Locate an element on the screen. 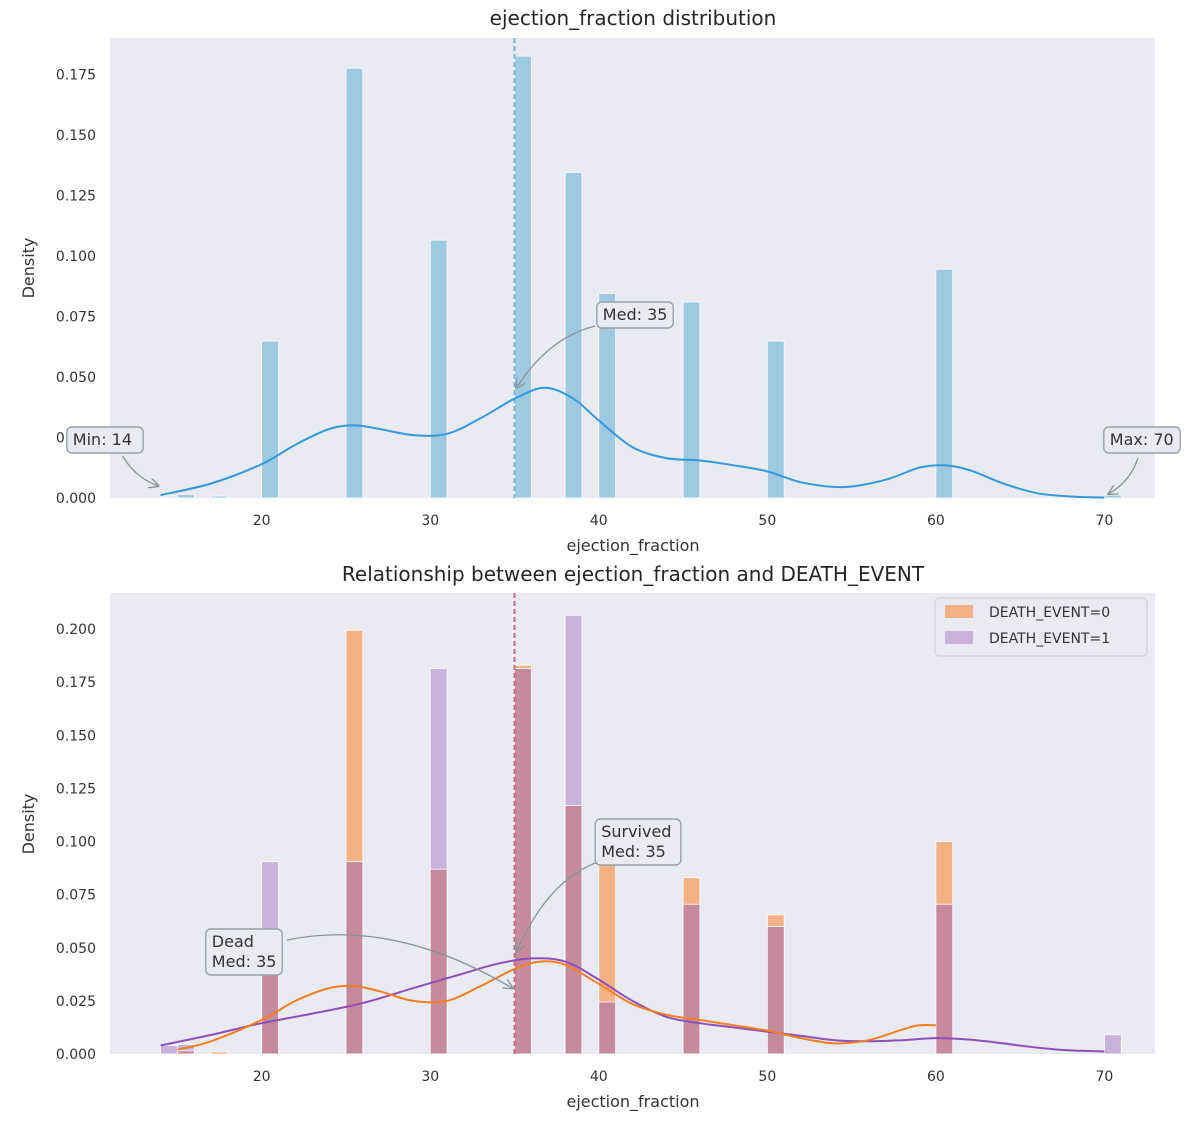 The height and width of the screenshot is (1126, 1195). panel1-y-tick-label: 0.100 is located at coordinates (76, 257).